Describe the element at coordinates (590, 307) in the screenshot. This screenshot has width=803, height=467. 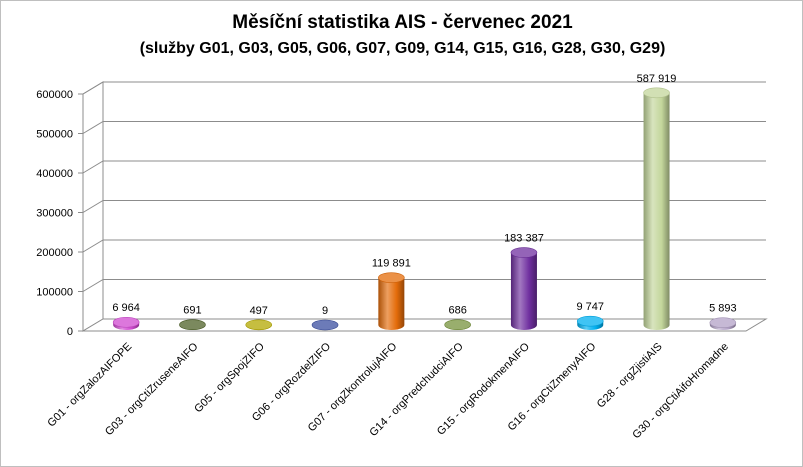
I see `data-label: 9 747` at that location.